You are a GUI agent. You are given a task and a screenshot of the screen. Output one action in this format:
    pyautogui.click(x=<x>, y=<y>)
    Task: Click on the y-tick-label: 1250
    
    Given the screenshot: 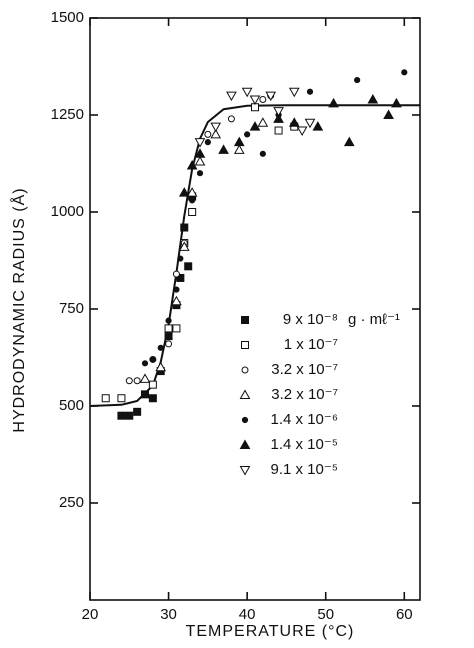 What is the action you would take?
    pyautogui.click(x=67, y=114)
    